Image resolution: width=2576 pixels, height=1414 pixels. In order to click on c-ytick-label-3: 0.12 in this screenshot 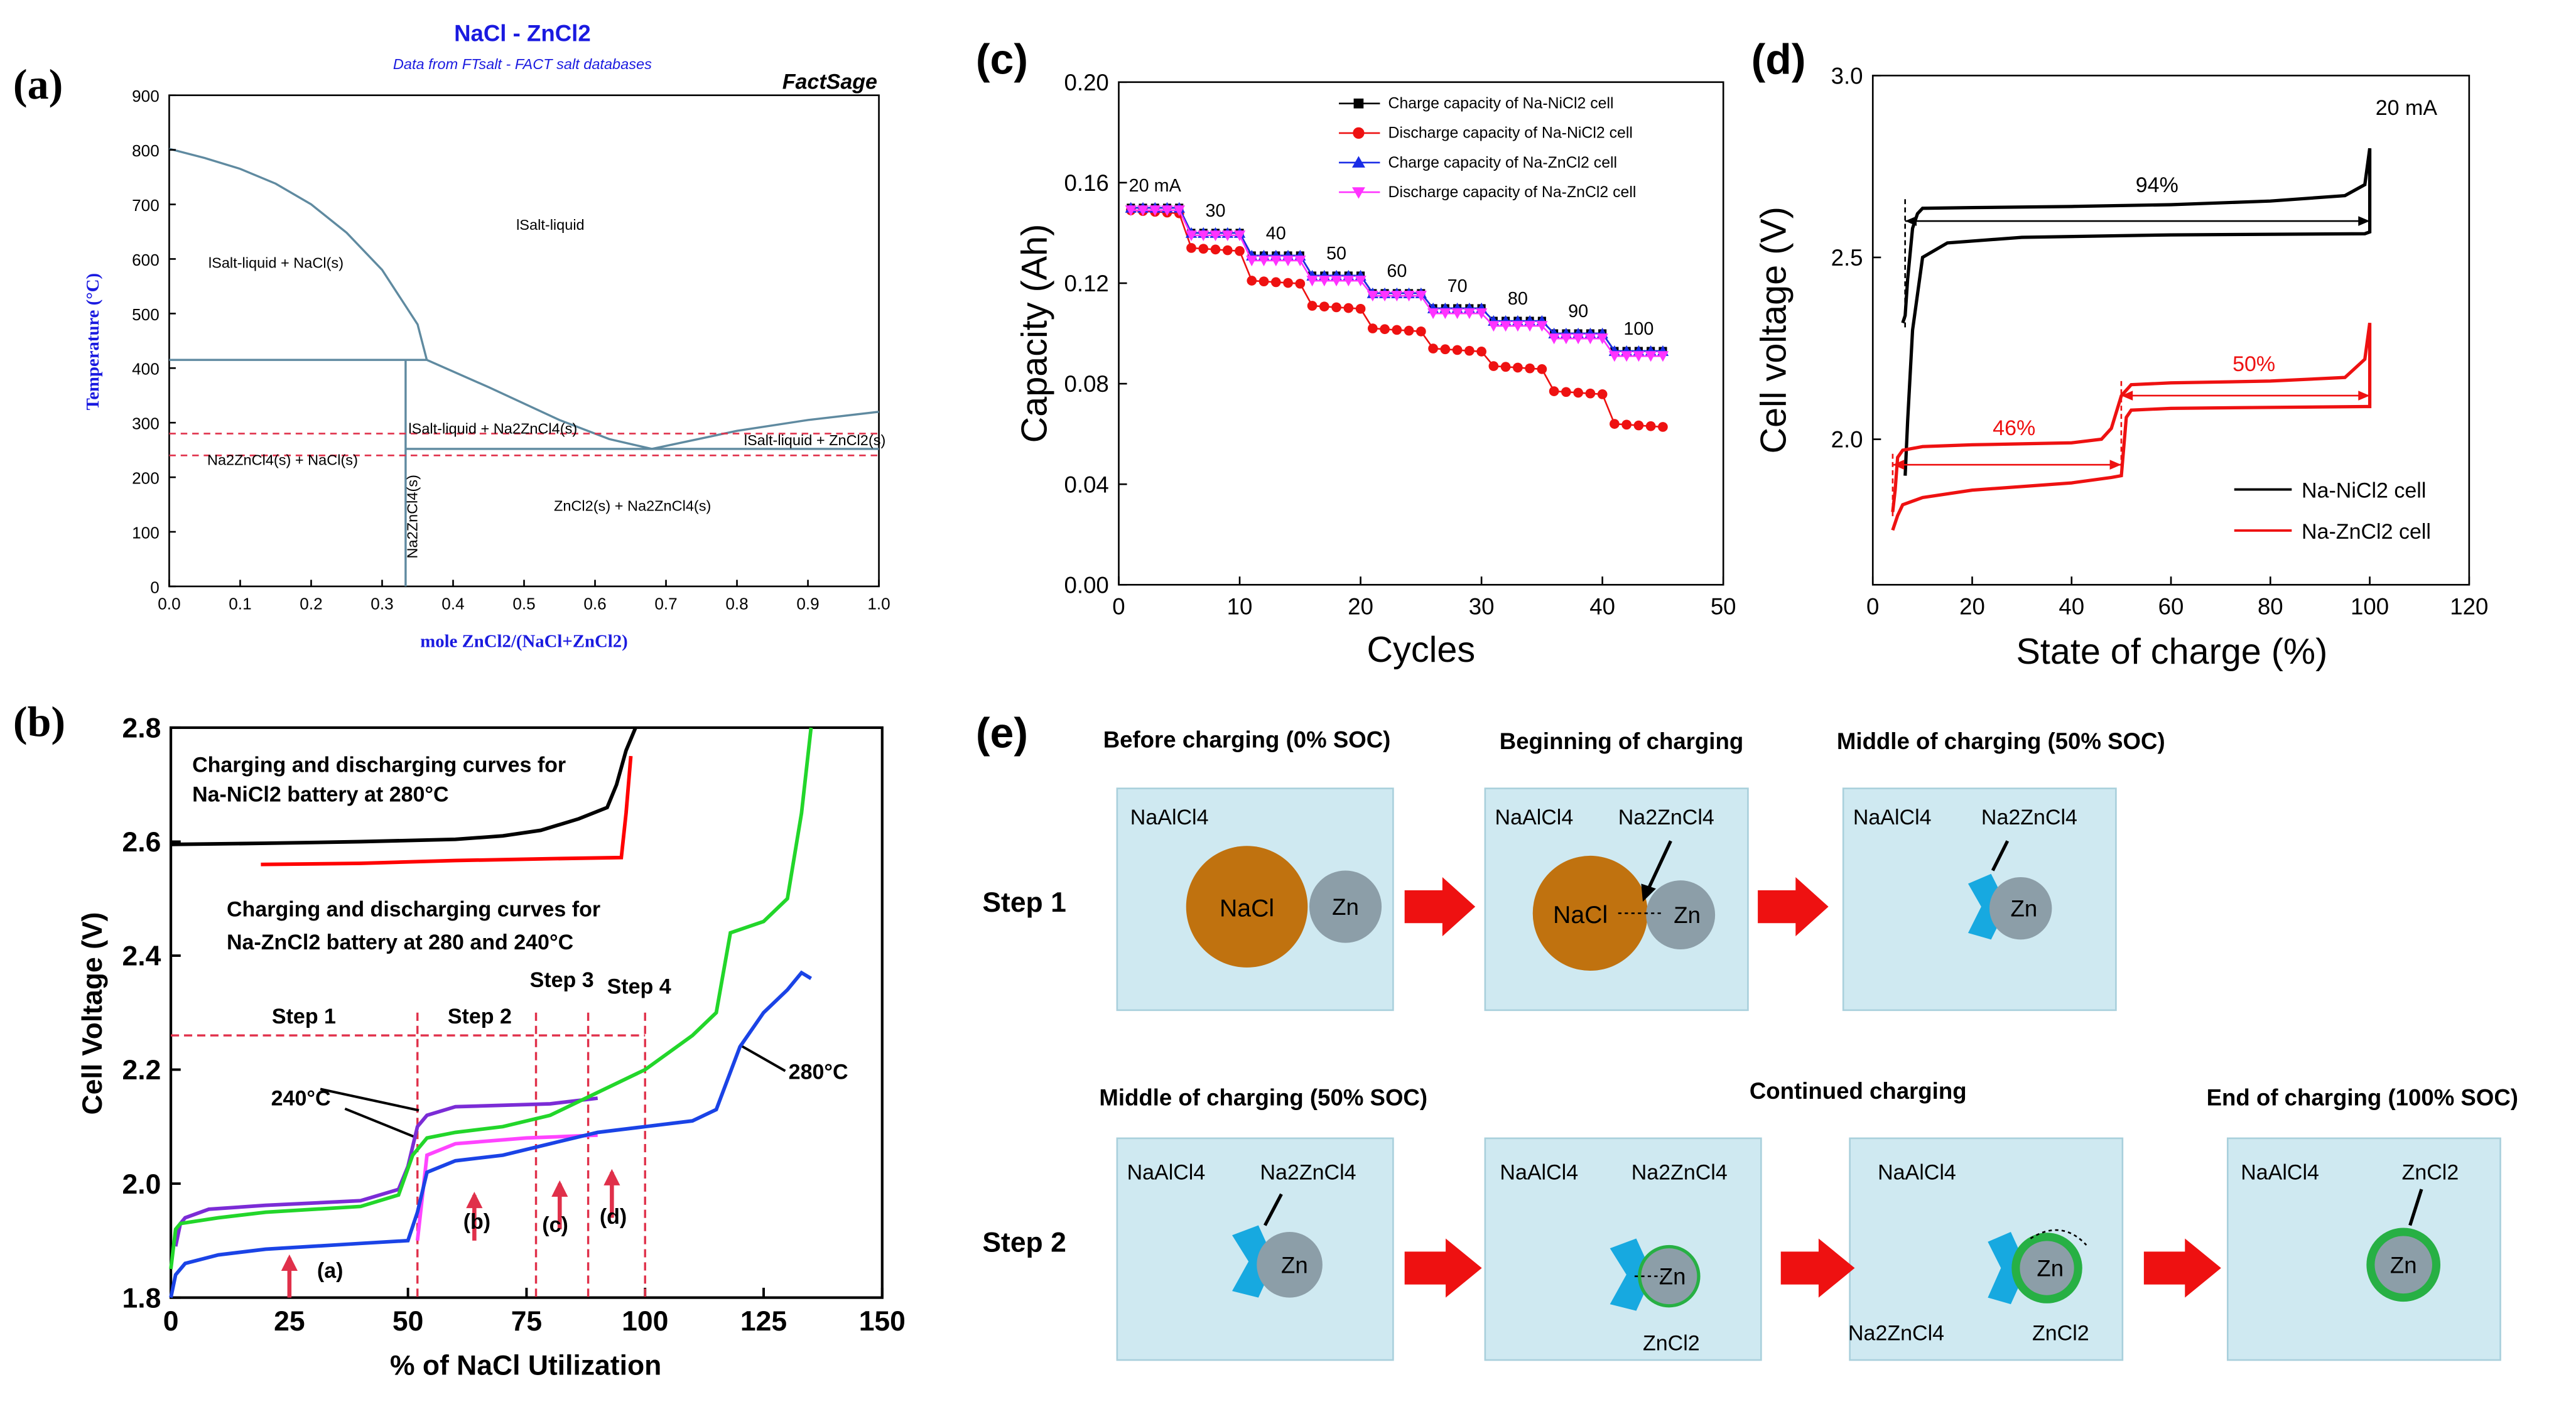, I will do `click(1087, 283)`.